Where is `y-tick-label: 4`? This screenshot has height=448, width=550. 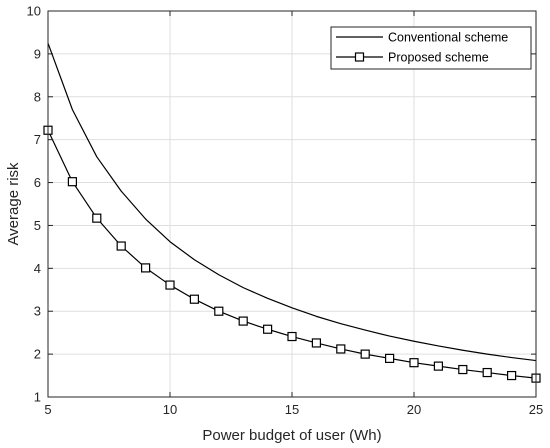 y-tick-label: 4 is located at coordinates (37, 268).